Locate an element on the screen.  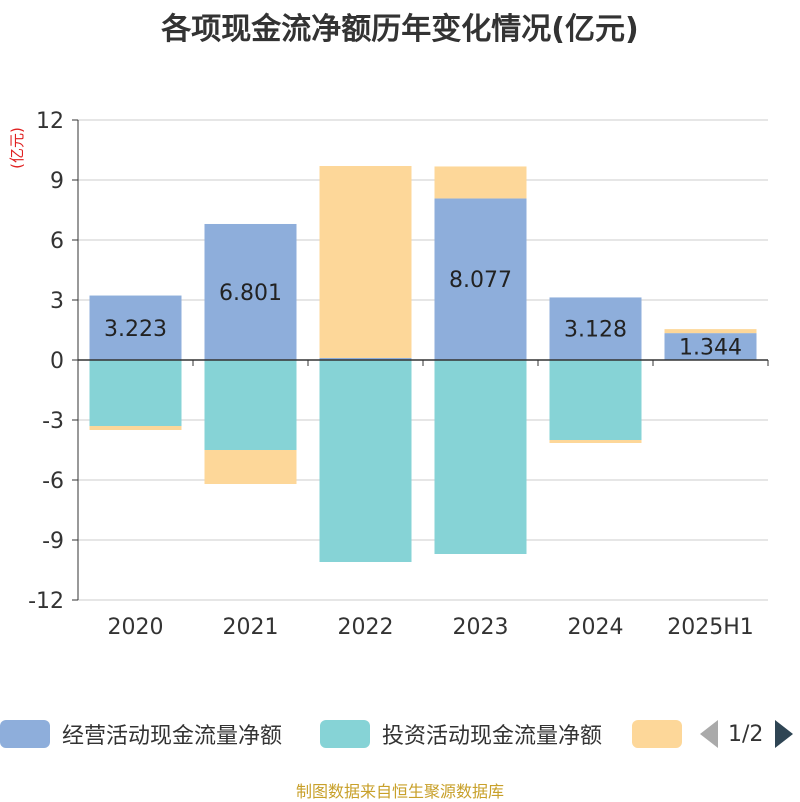
footer-source: 制图数据来自恒生聚源数据库 is located at coordinates (399, 791).